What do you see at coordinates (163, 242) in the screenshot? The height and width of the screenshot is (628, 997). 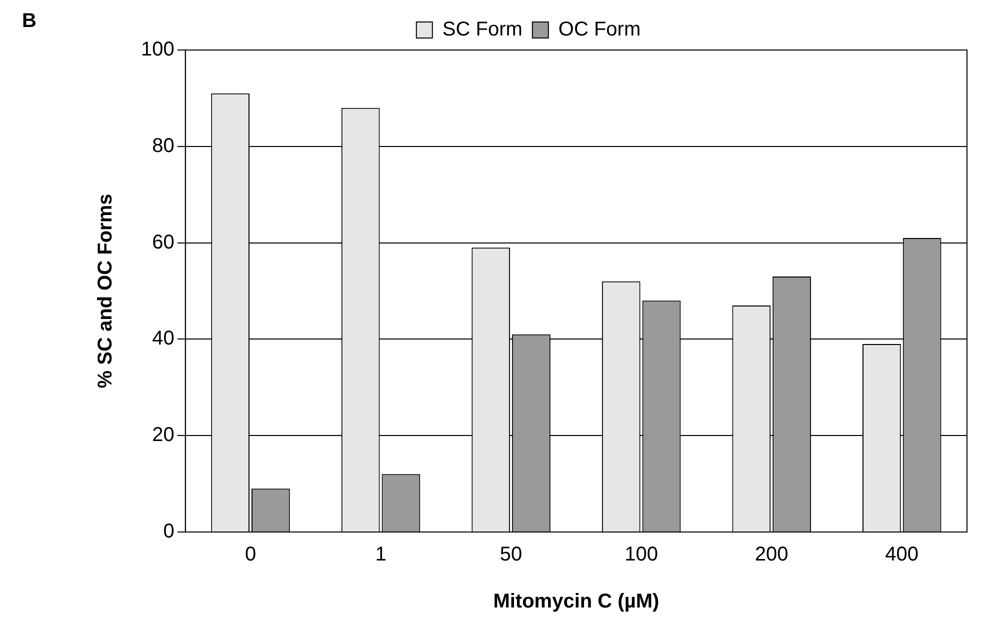 I see `y-tick-label: 60` at bounding box center [163, 242].